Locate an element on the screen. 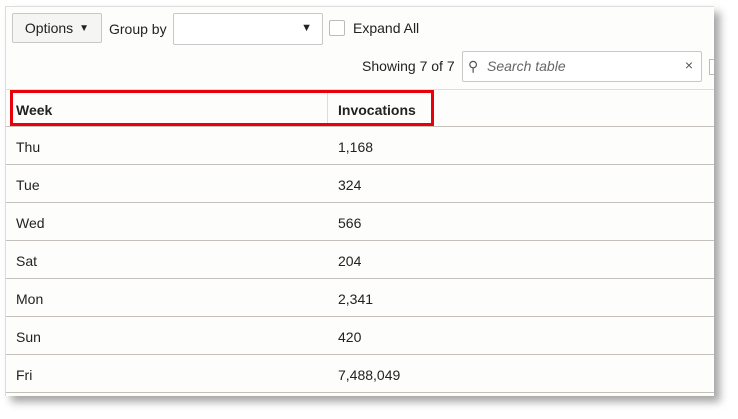  table-row: Wed 566 is located at coordinates (360, 222).